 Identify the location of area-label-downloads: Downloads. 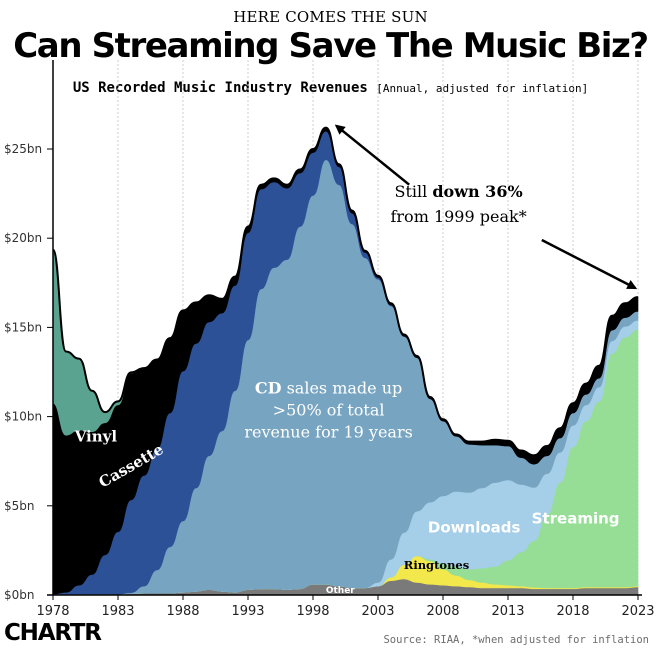
(474, 528).